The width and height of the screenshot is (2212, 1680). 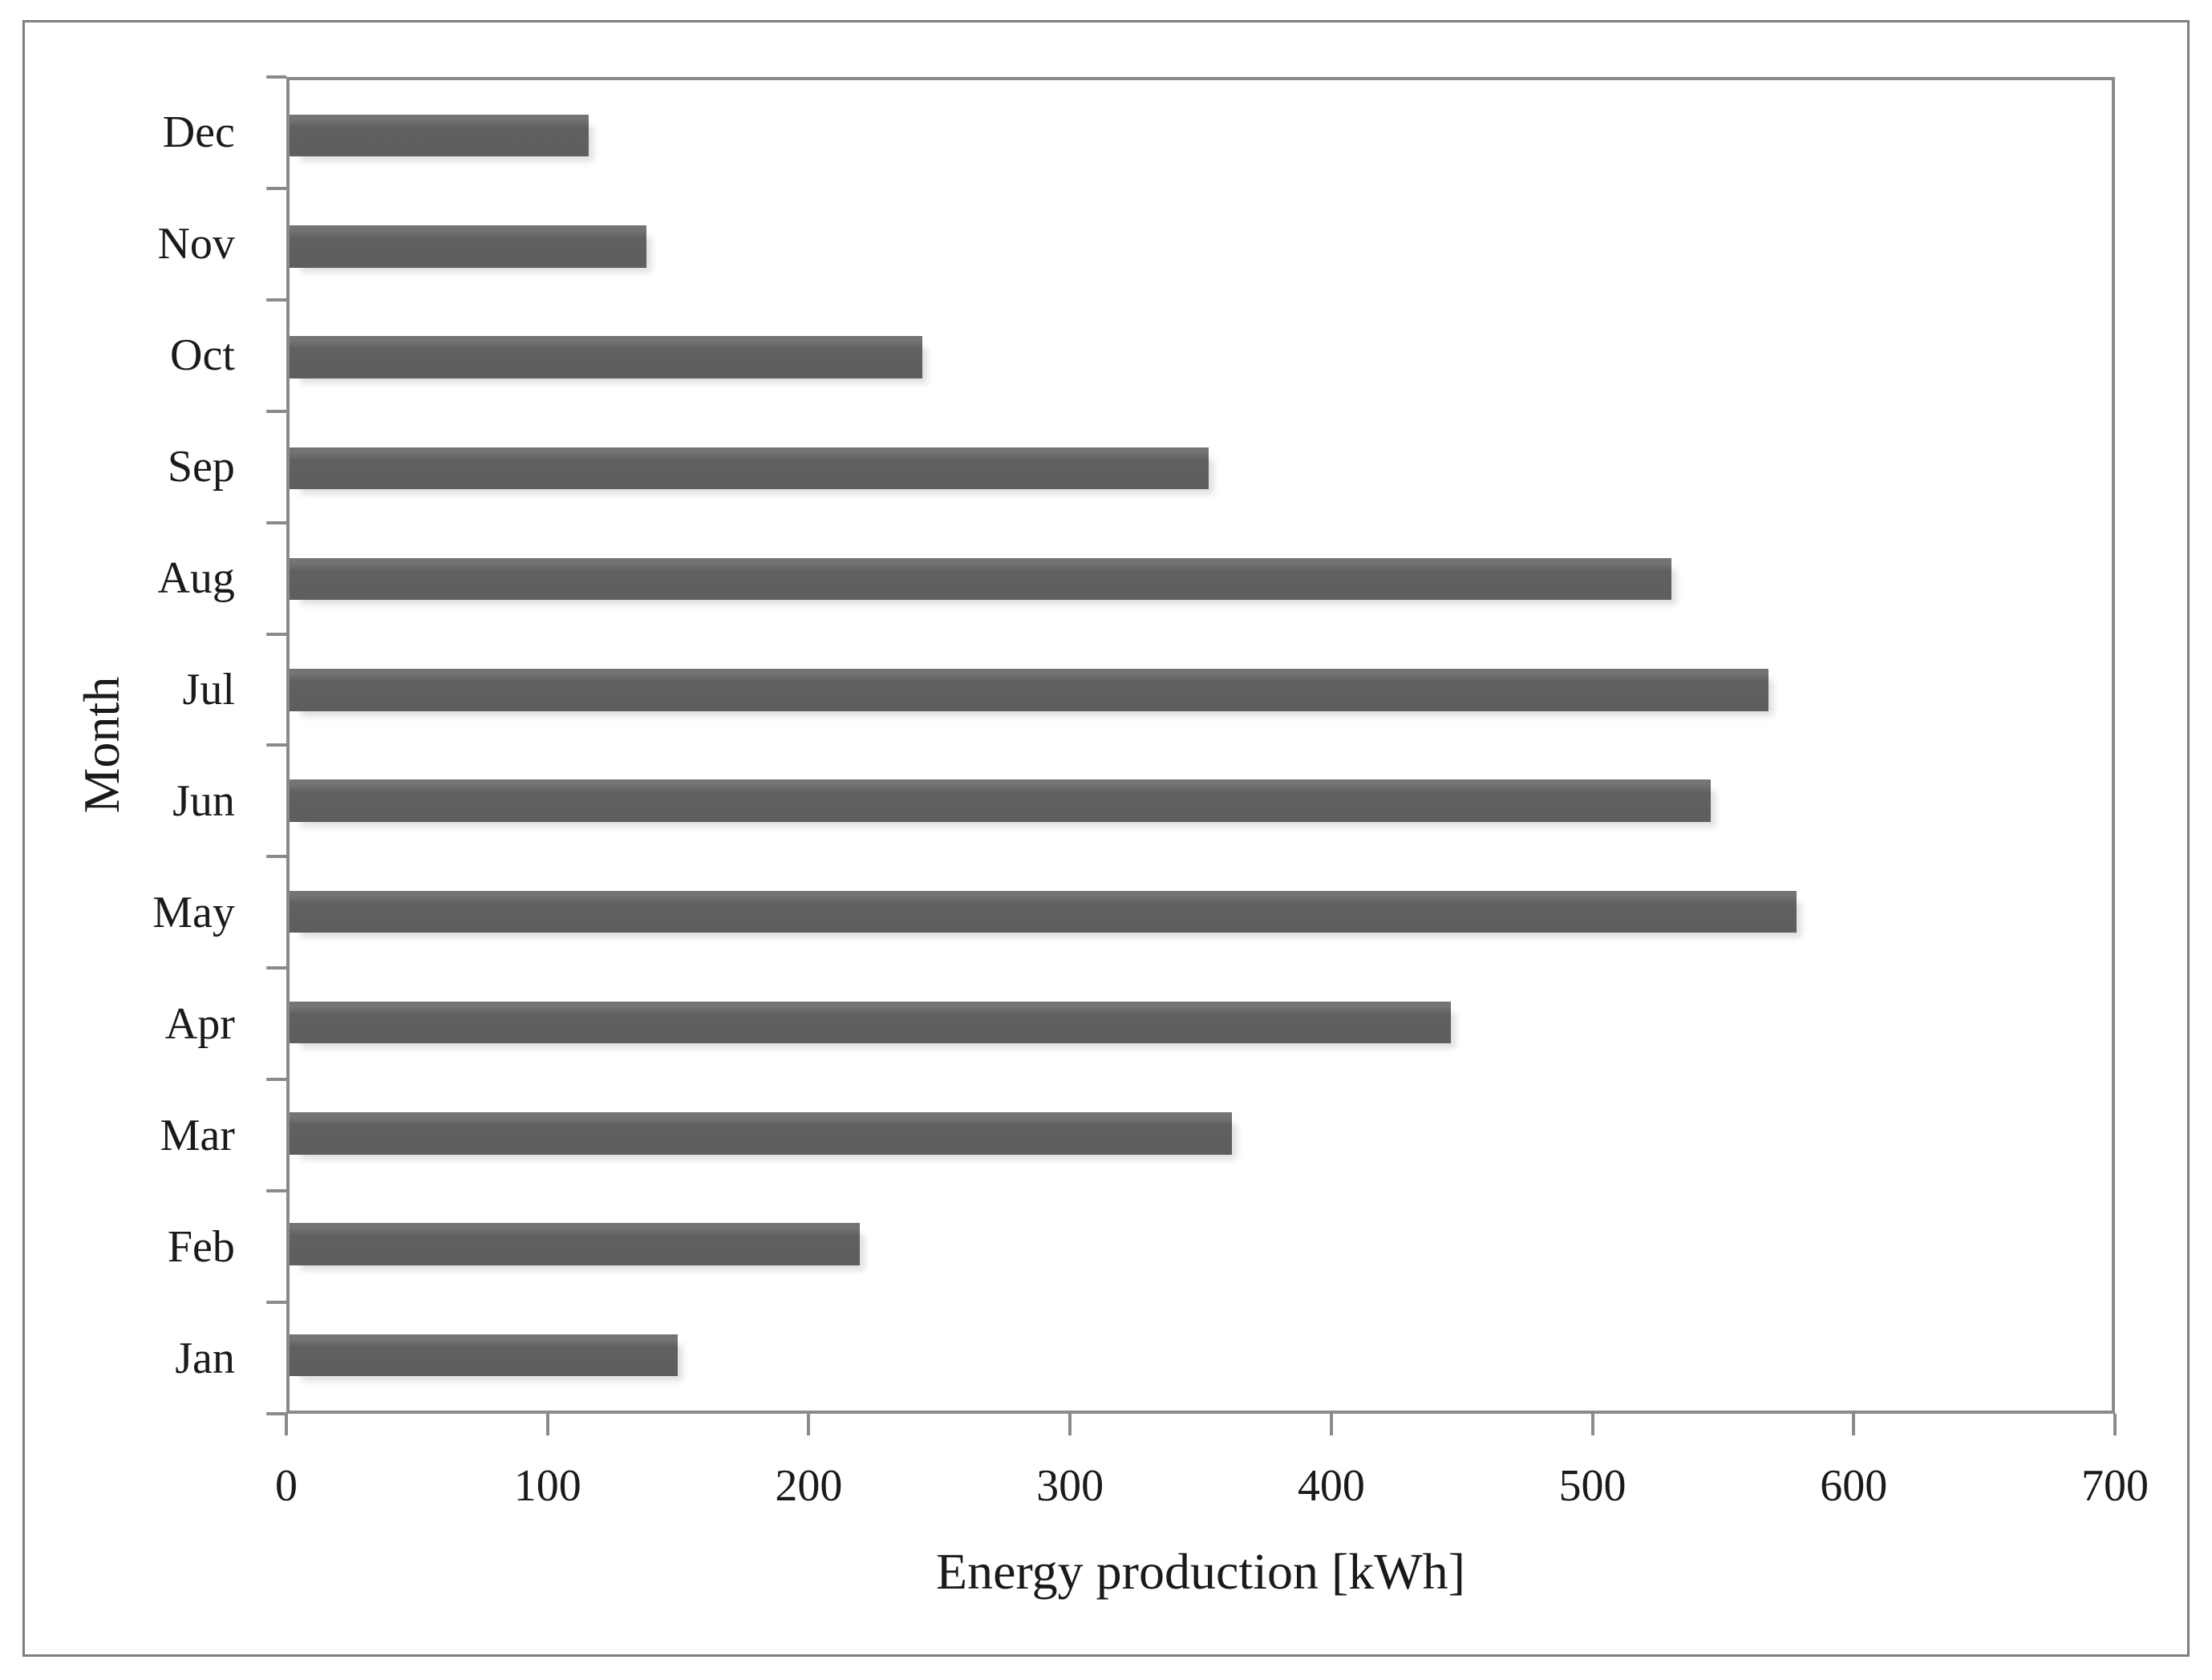 What do you see at coordinates (201, 1246) in the screenshot?
I see `y-tick-label-feb: Feb` at bounding box center [201, 1246].